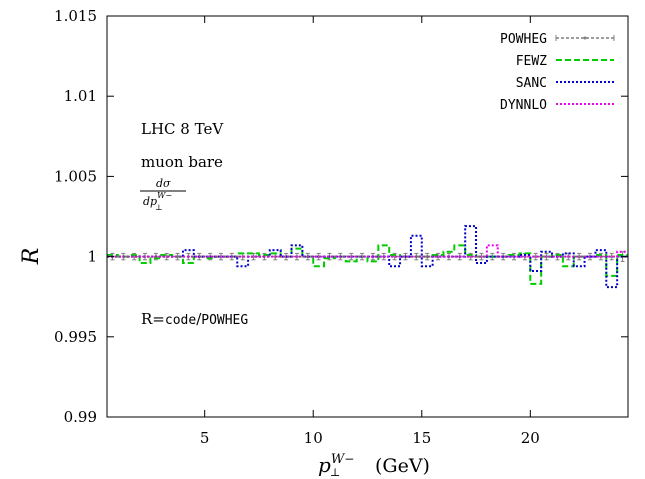 The image size is (645, 479). Describe the element at coordinates (421, 438) in the screenshot. I see `x-tick-label: 15` at that location.